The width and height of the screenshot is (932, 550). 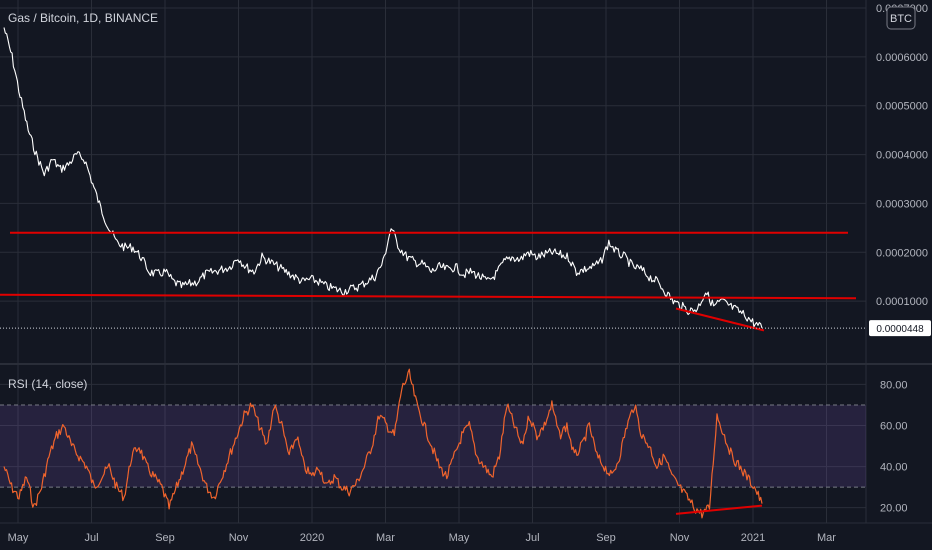 What do you see at coordinates (902, 107) in the screenshot?
I see `price-tick-label: 0.0005000` at bounding box center [902, 107].